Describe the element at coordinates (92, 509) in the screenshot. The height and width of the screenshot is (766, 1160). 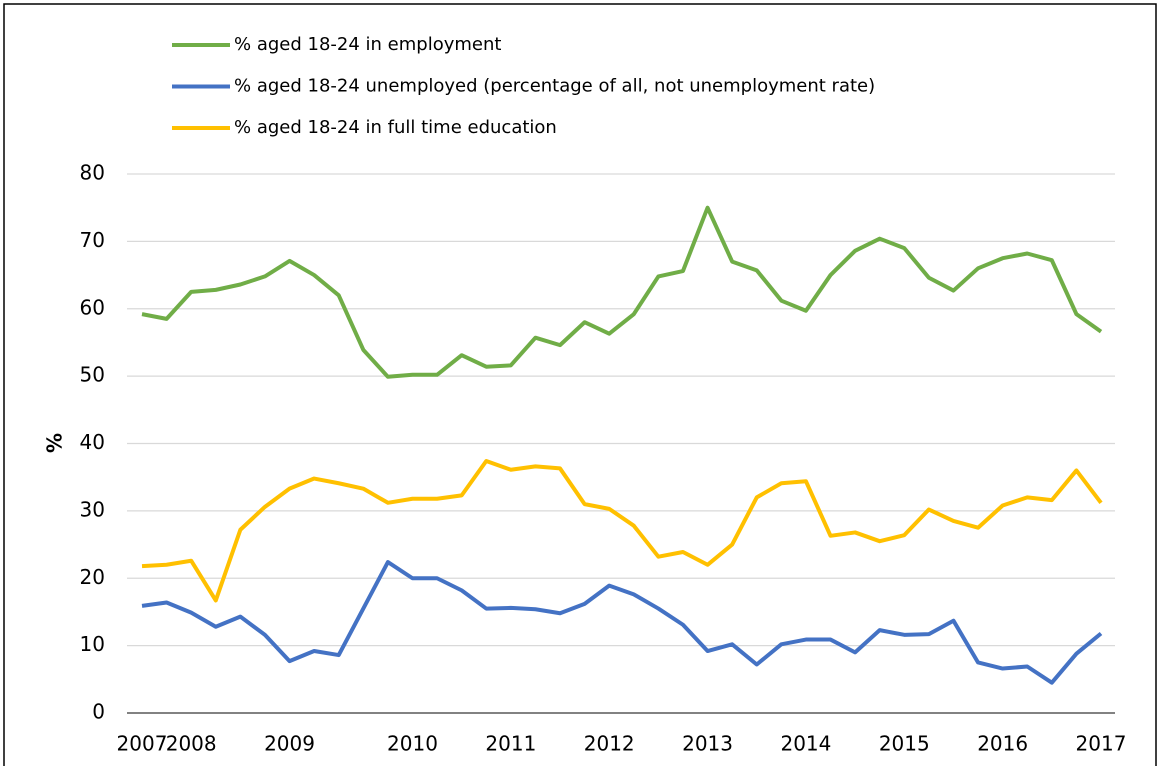
I see `y-tick-label: 30` at that location.